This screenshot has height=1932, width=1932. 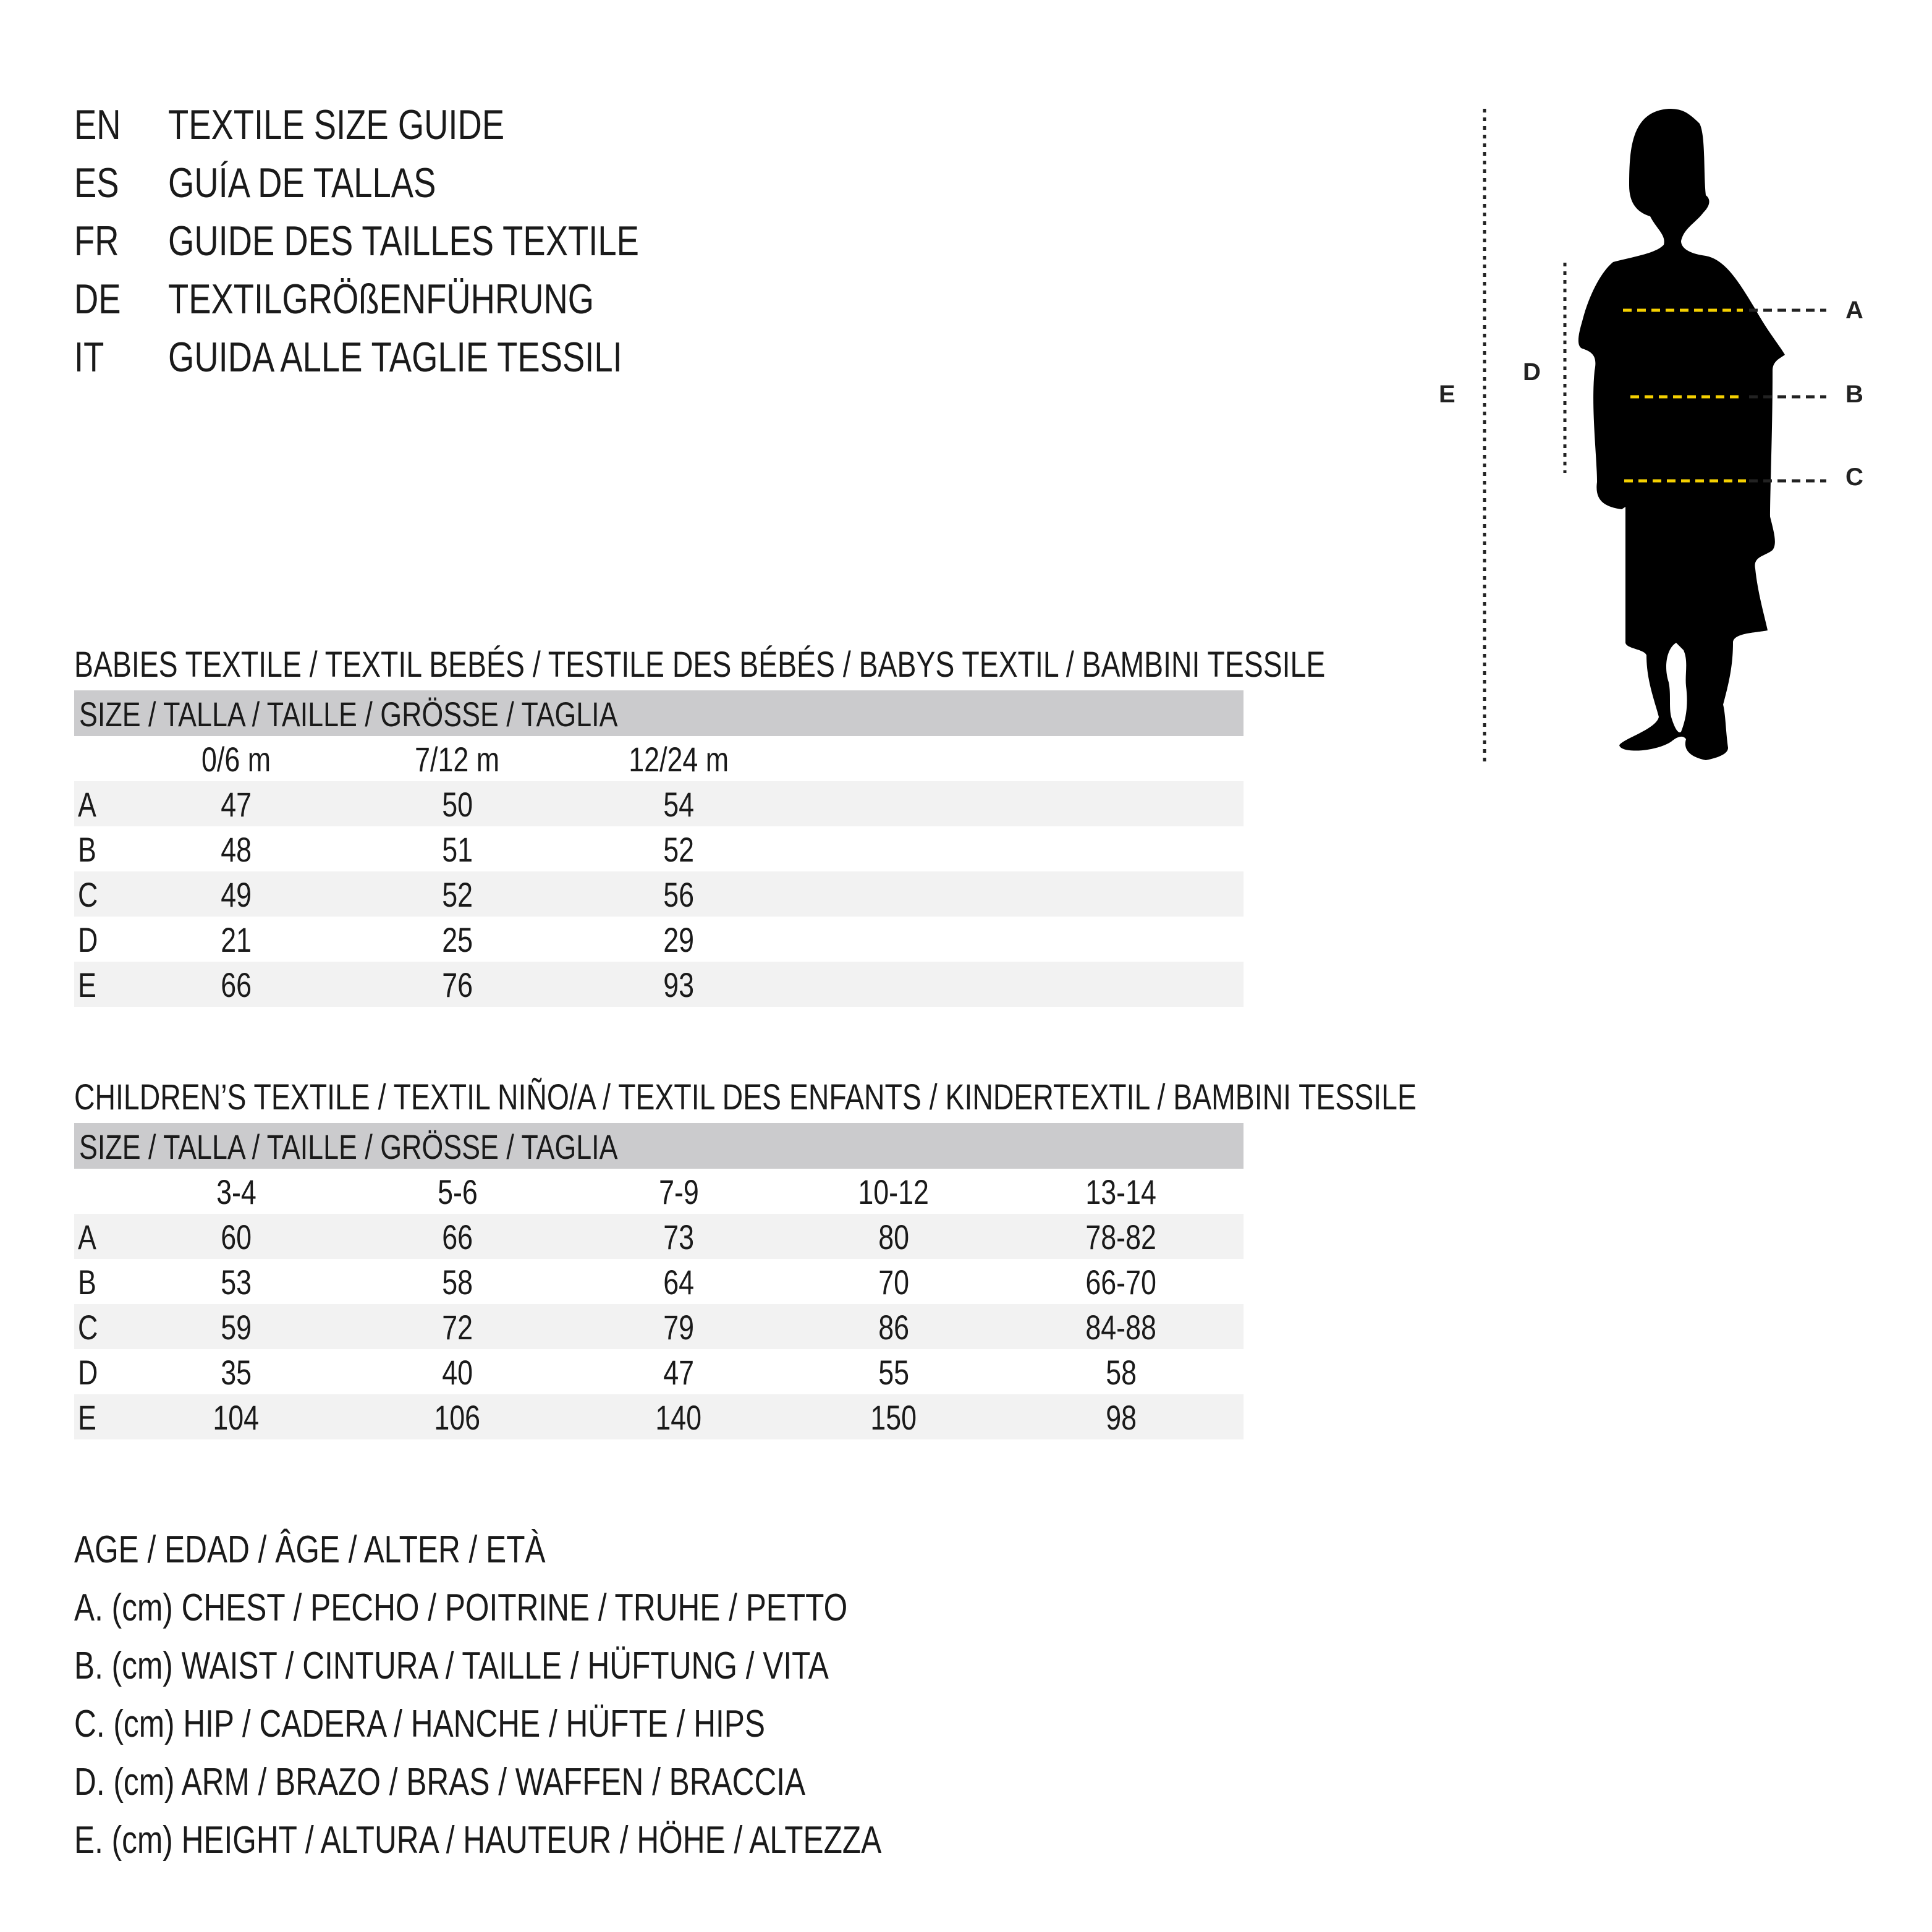 I want to click on table-row: D 21 25 29, so click(x=659, y=939).